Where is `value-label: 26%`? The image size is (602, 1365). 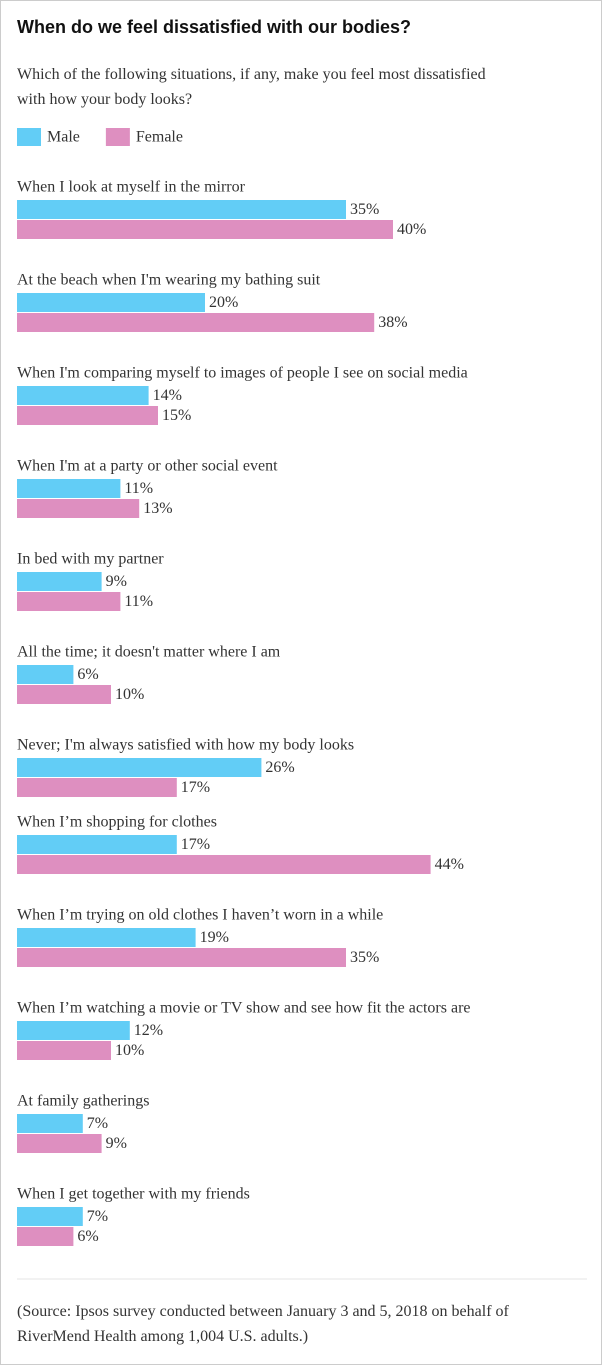
value-label: 26% is located at coordinates (279, 767).